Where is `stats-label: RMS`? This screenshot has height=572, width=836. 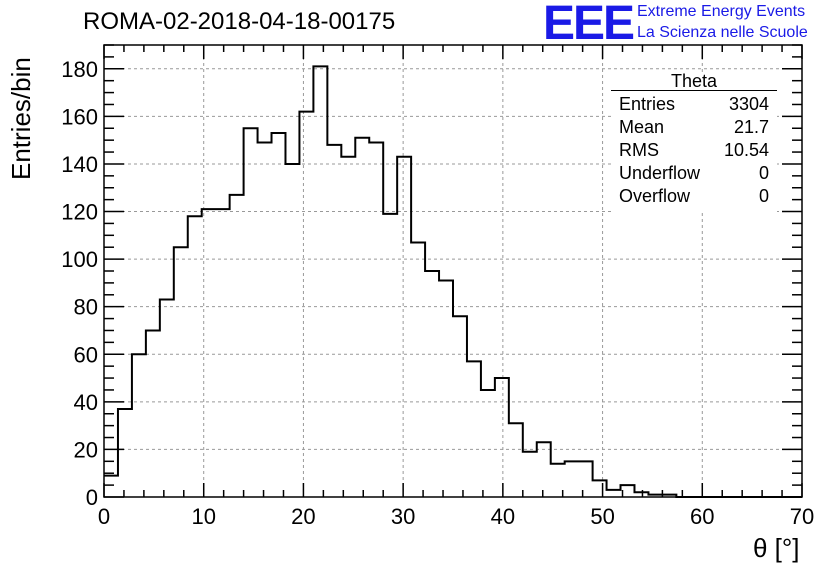 stats-label: RMS is located at coordinates (639, 150).